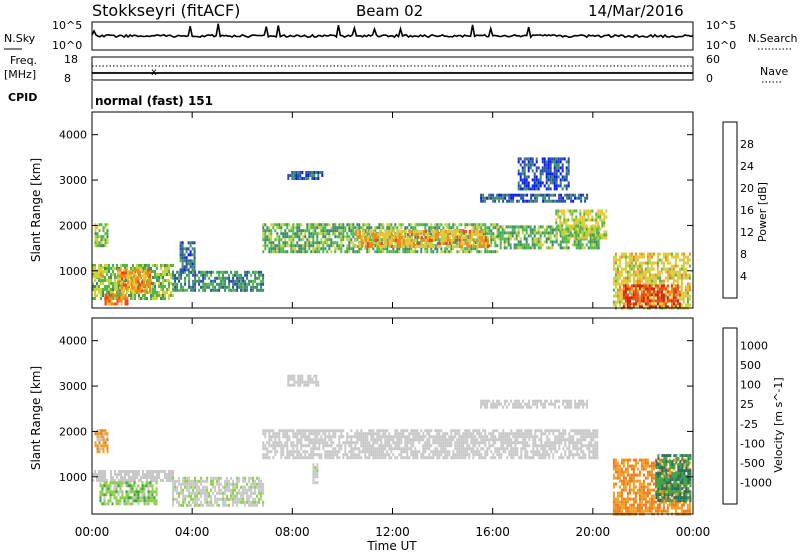  I want to click on freq-unit: [MHz], so click(20, 74).